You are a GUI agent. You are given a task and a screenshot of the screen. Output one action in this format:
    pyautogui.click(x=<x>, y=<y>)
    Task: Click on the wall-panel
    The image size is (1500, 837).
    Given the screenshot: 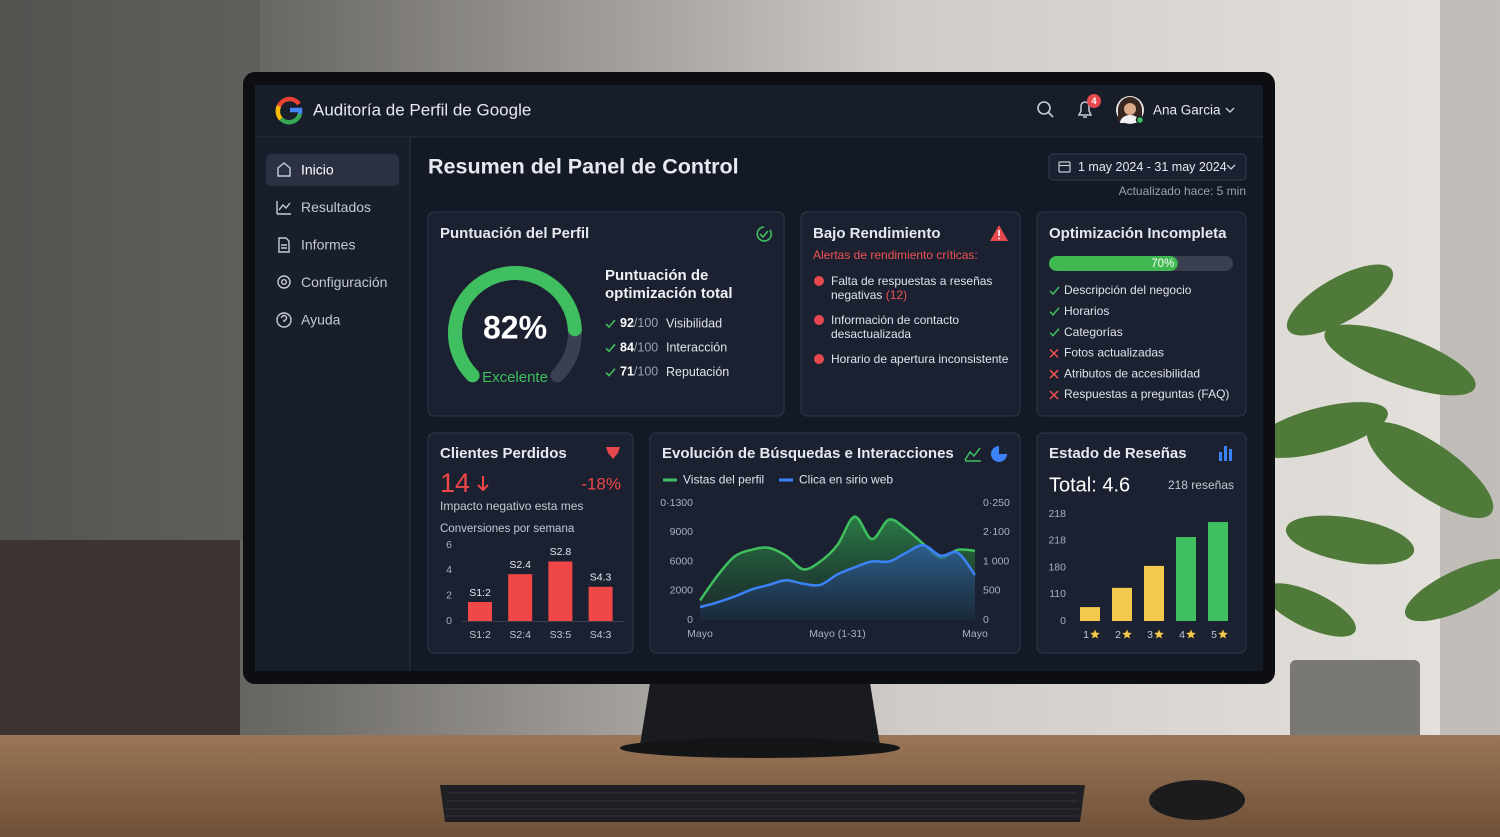 What is the action you would take?
    pyautogui.click(x=130, y=270)
    